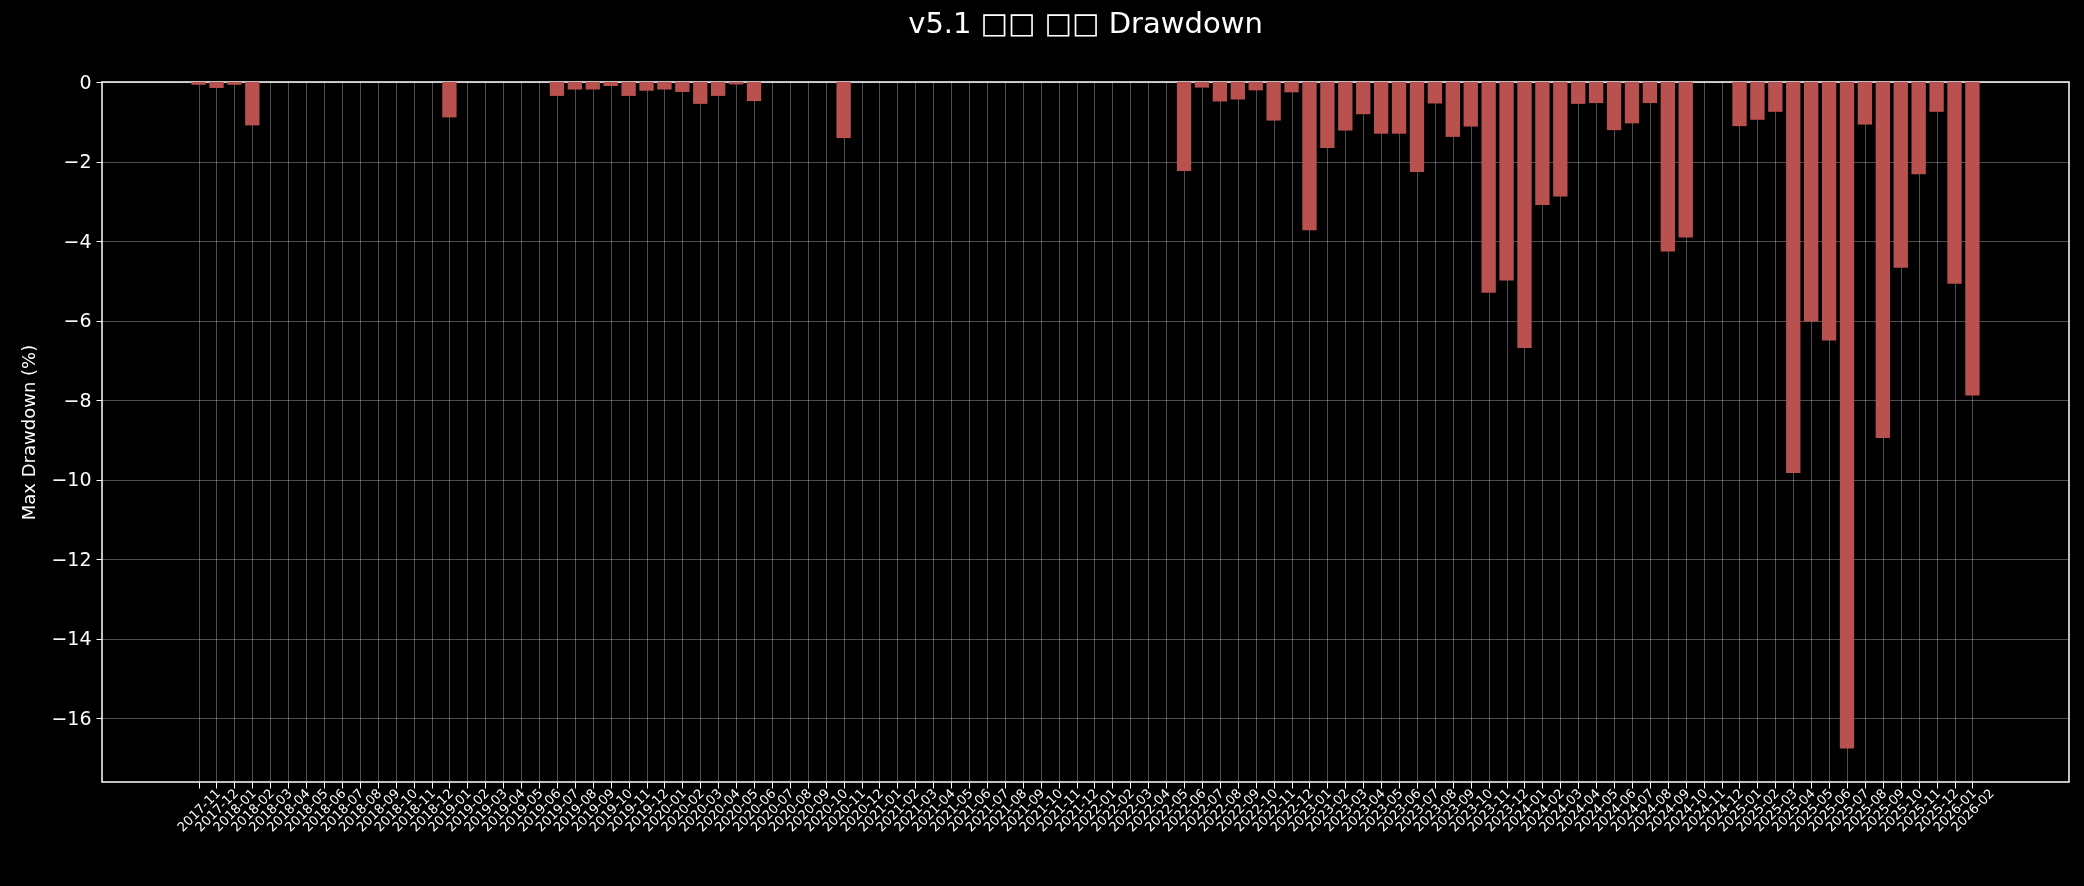 The width and height of the screenshot is (2084, 886). I want to click on y-tick-label: −16, so click(71, 717).